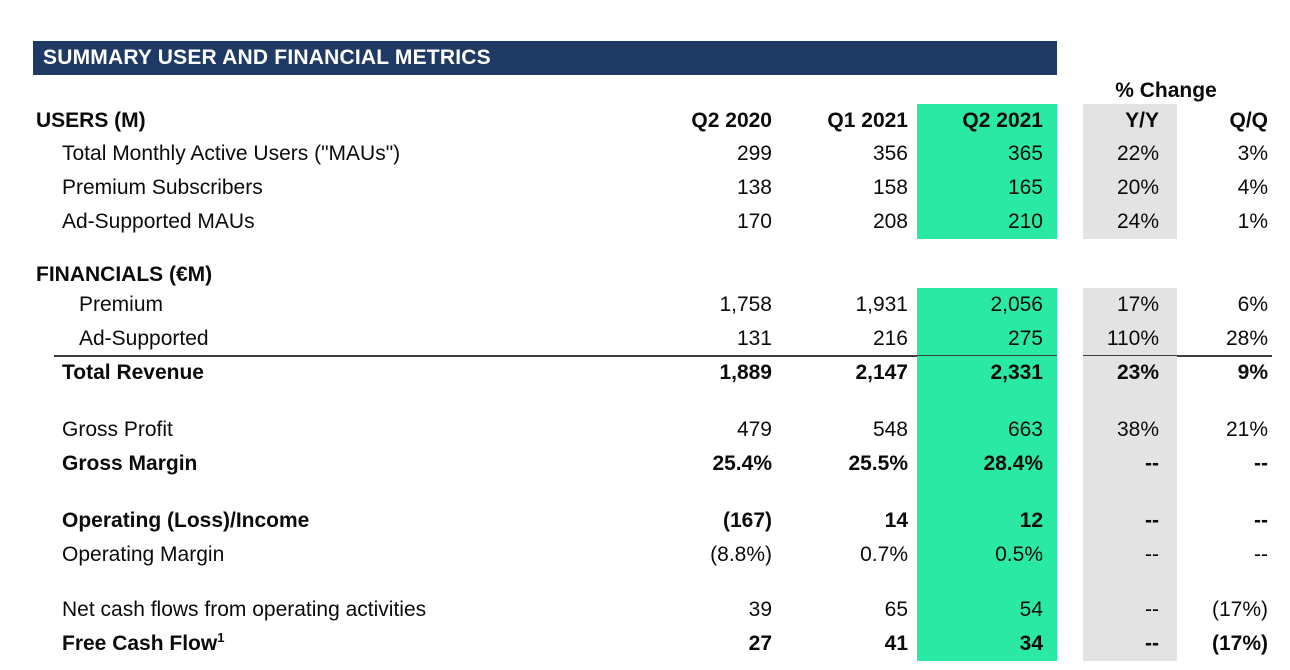  I want to click on cell-q1-2021: 1,931, so click(881, 304).